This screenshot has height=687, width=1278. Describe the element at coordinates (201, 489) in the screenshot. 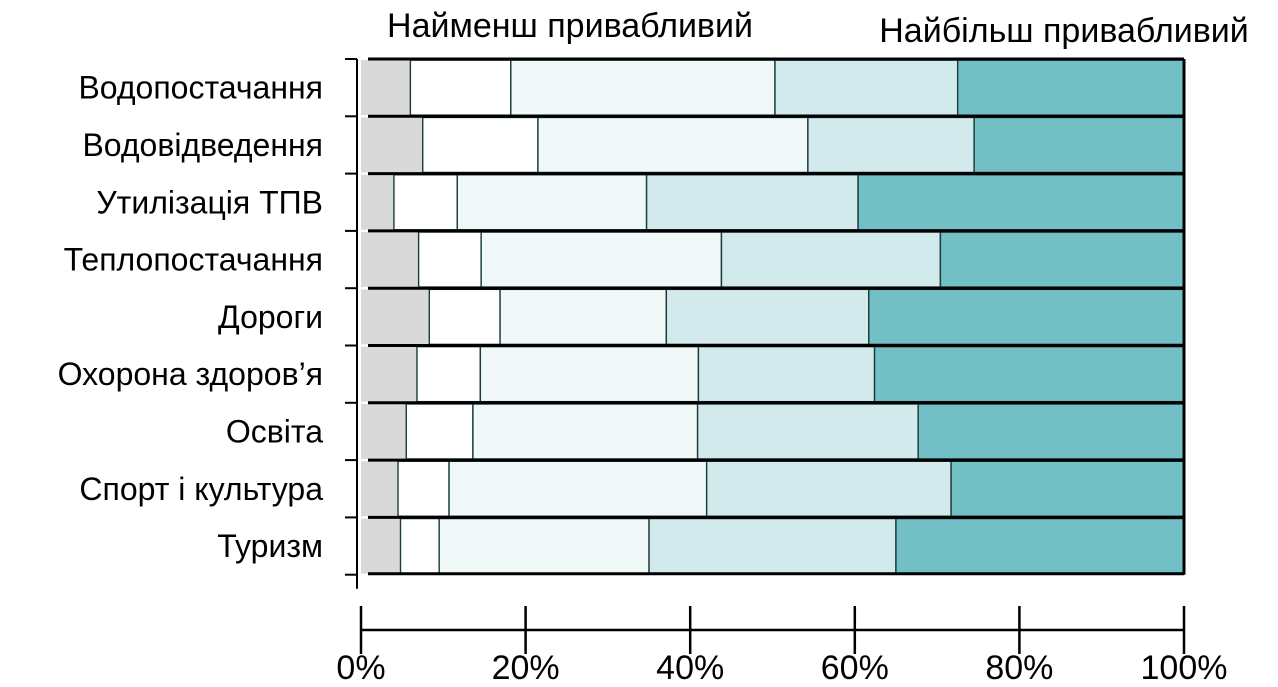

I see `category-label: Спорт і культура` at that location.